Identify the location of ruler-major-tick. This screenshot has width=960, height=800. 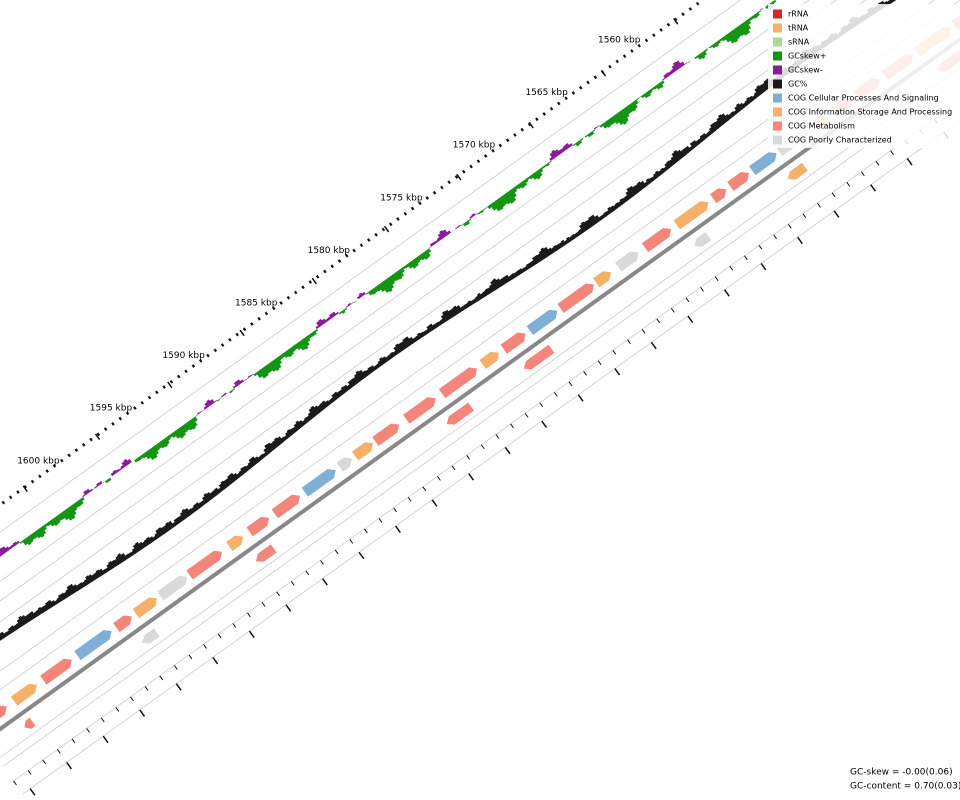
(170, 385).